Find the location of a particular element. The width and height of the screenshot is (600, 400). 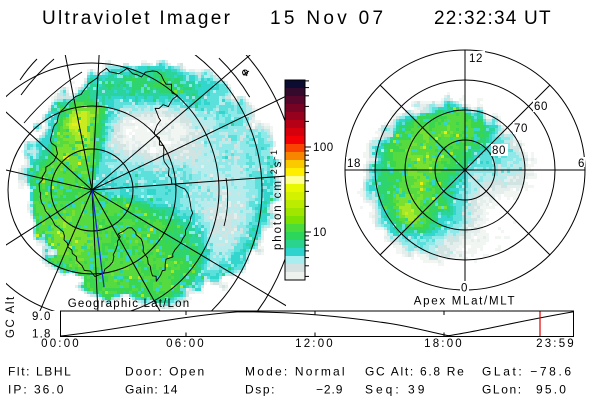

svg-text: 23:59 is located at coordinates (556, 344).